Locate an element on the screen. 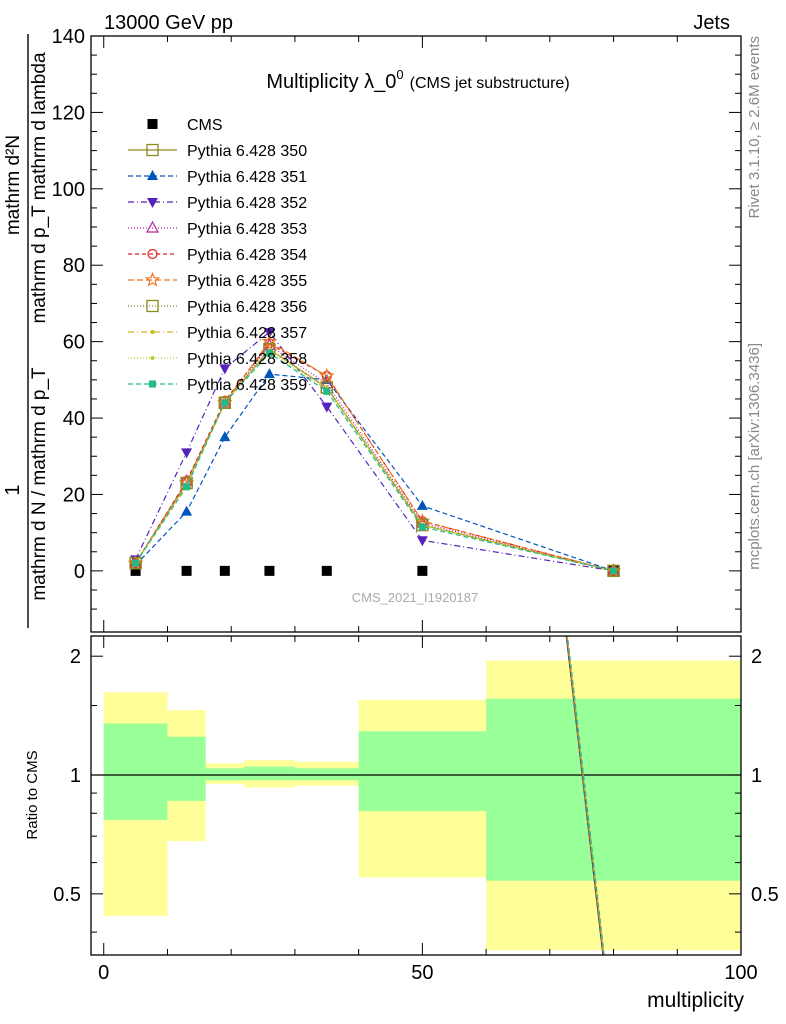 The height and width of the screenshot is (1024, 786). ratio-tick-label-left-0: 0.5 is located at coordinates (67, 895).